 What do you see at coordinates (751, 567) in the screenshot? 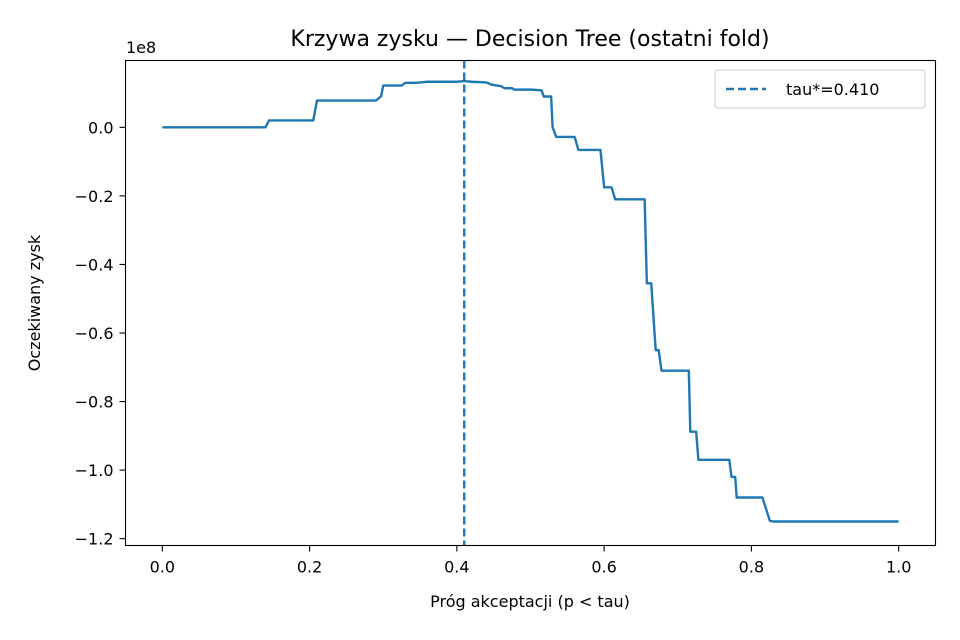
I see `x-tick-label: 0.8` at bounding box center [751, 567].